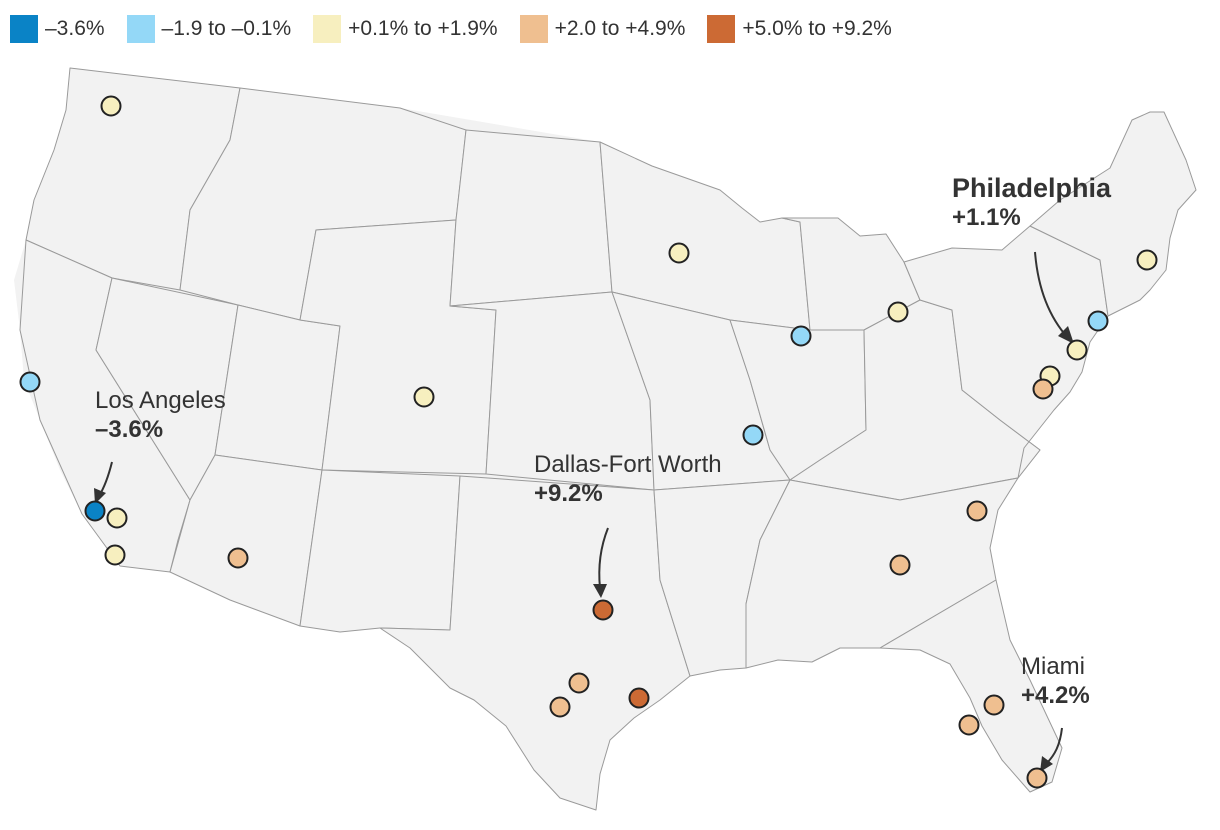 Image resolution: width=1220 pixels, height=830 pixels. Describe the element at coordinates (380, 551) in the screenshot. I see `state-new-mexico` at that location.